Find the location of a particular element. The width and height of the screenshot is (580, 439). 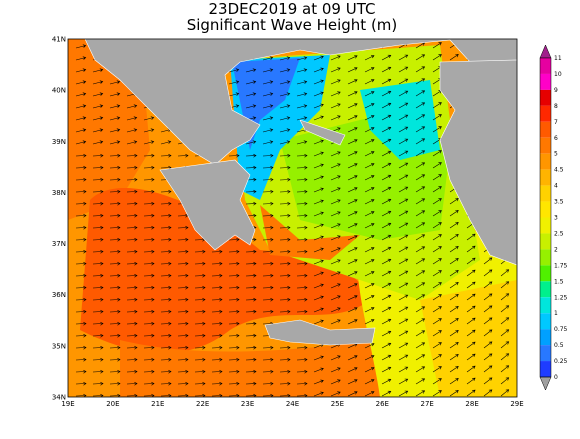

lat-label: 38N is located at coordinates (59, 193).